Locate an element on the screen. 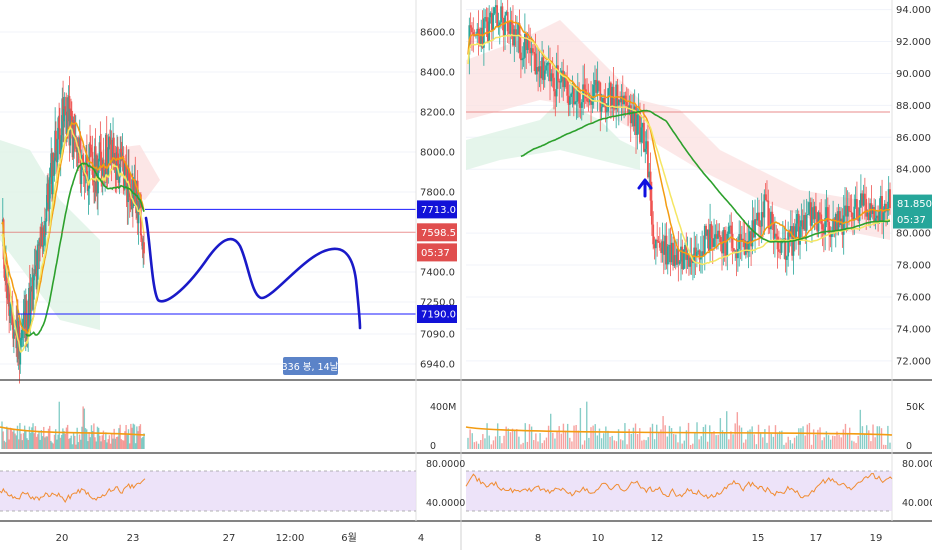  price-tag-71900: 7190.0 is located at coordinates (437, 314).